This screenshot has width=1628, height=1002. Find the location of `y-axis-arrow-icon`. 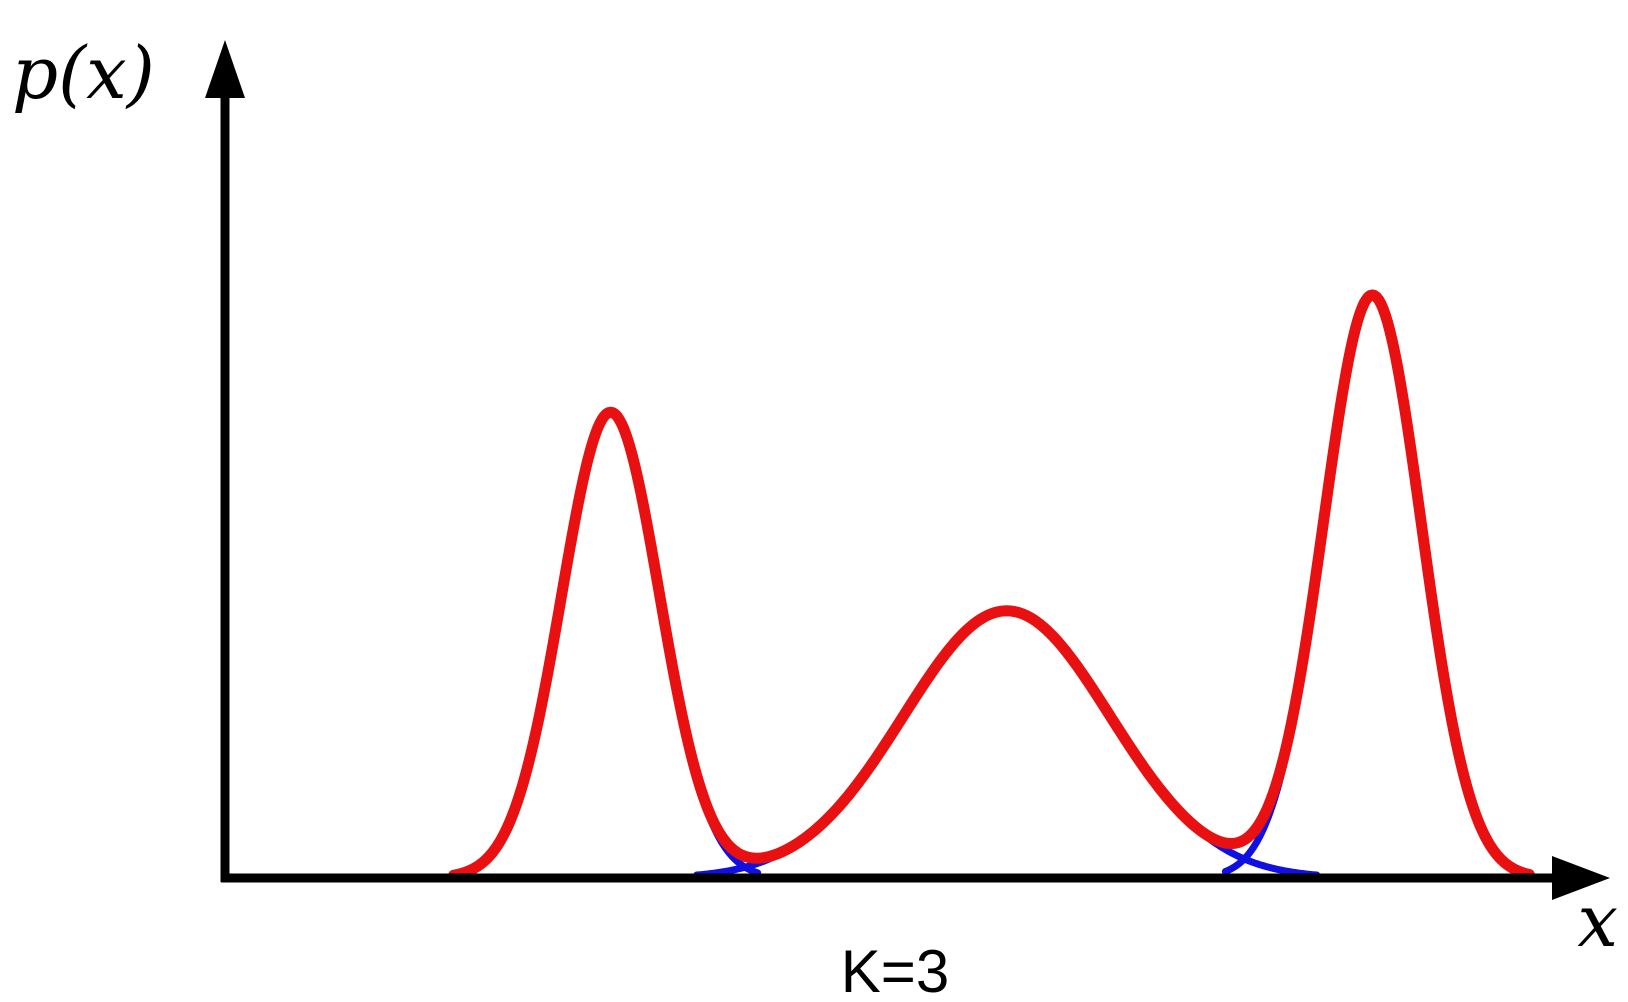

y-axis-arrow-icon is located at coordinates (225, 69).